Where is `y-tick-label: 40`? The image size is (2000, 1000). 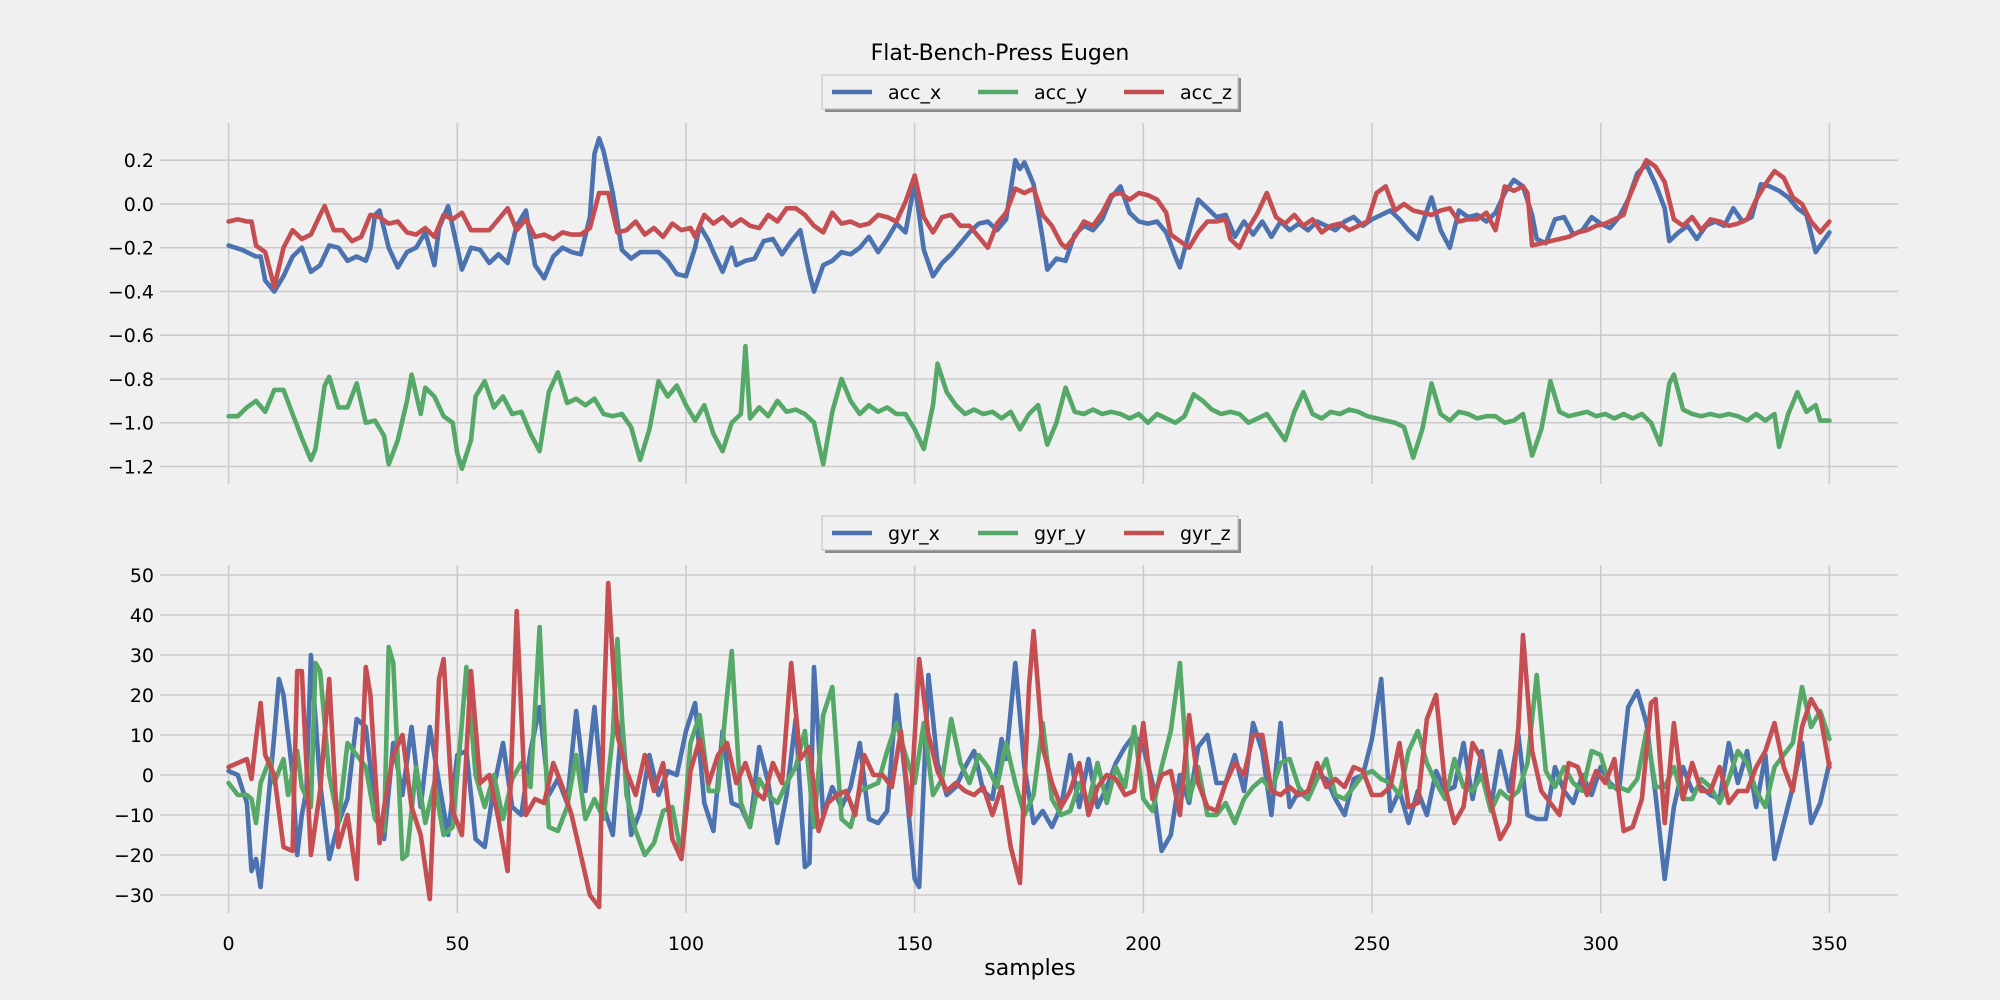
y-tick-label: 40 is located at coordinates (142, 616).